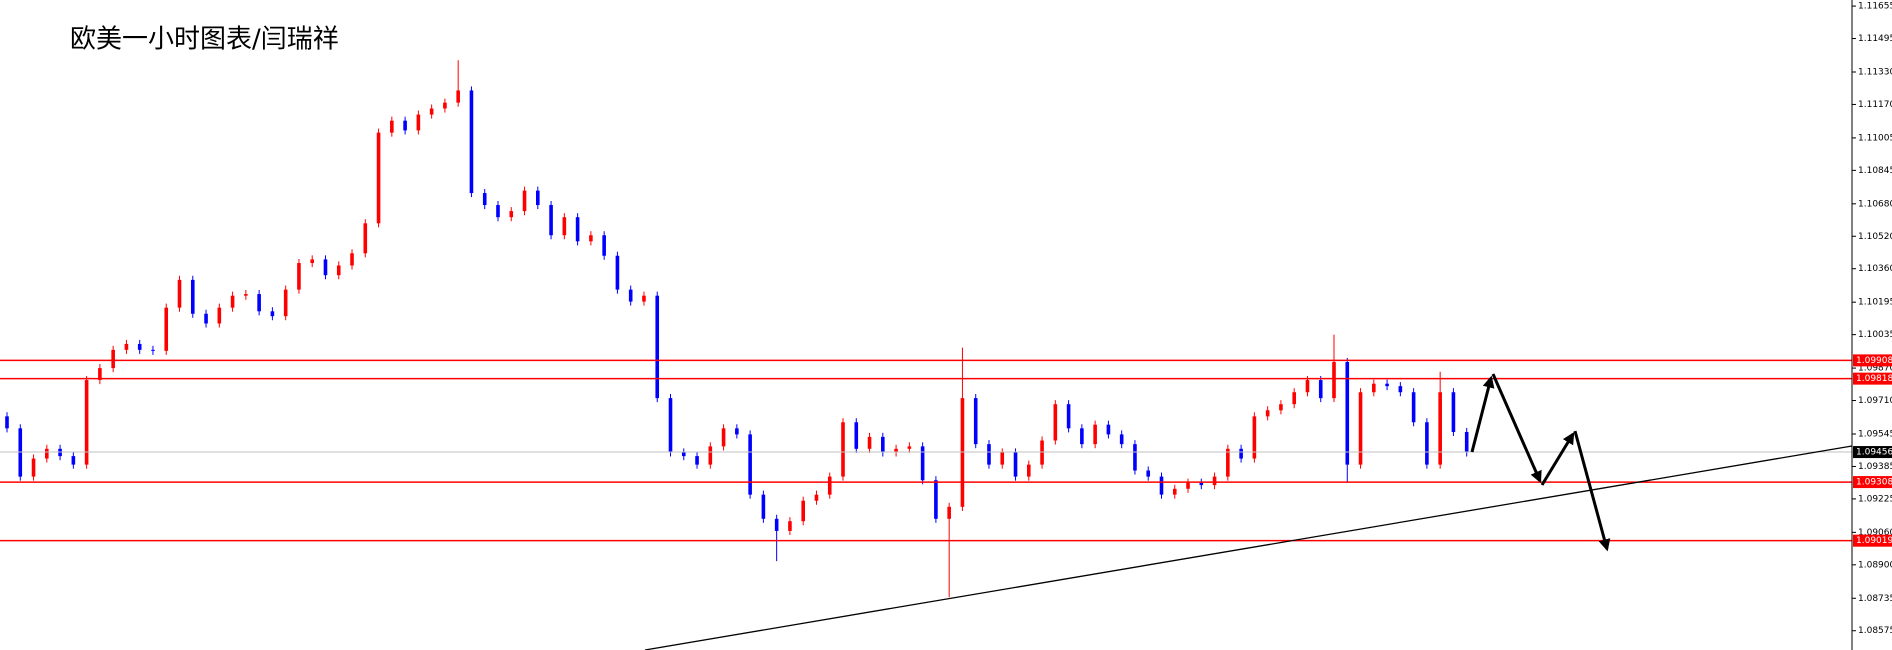  I want to click on y-tick-label: 1.10520, so click(1875, 237).